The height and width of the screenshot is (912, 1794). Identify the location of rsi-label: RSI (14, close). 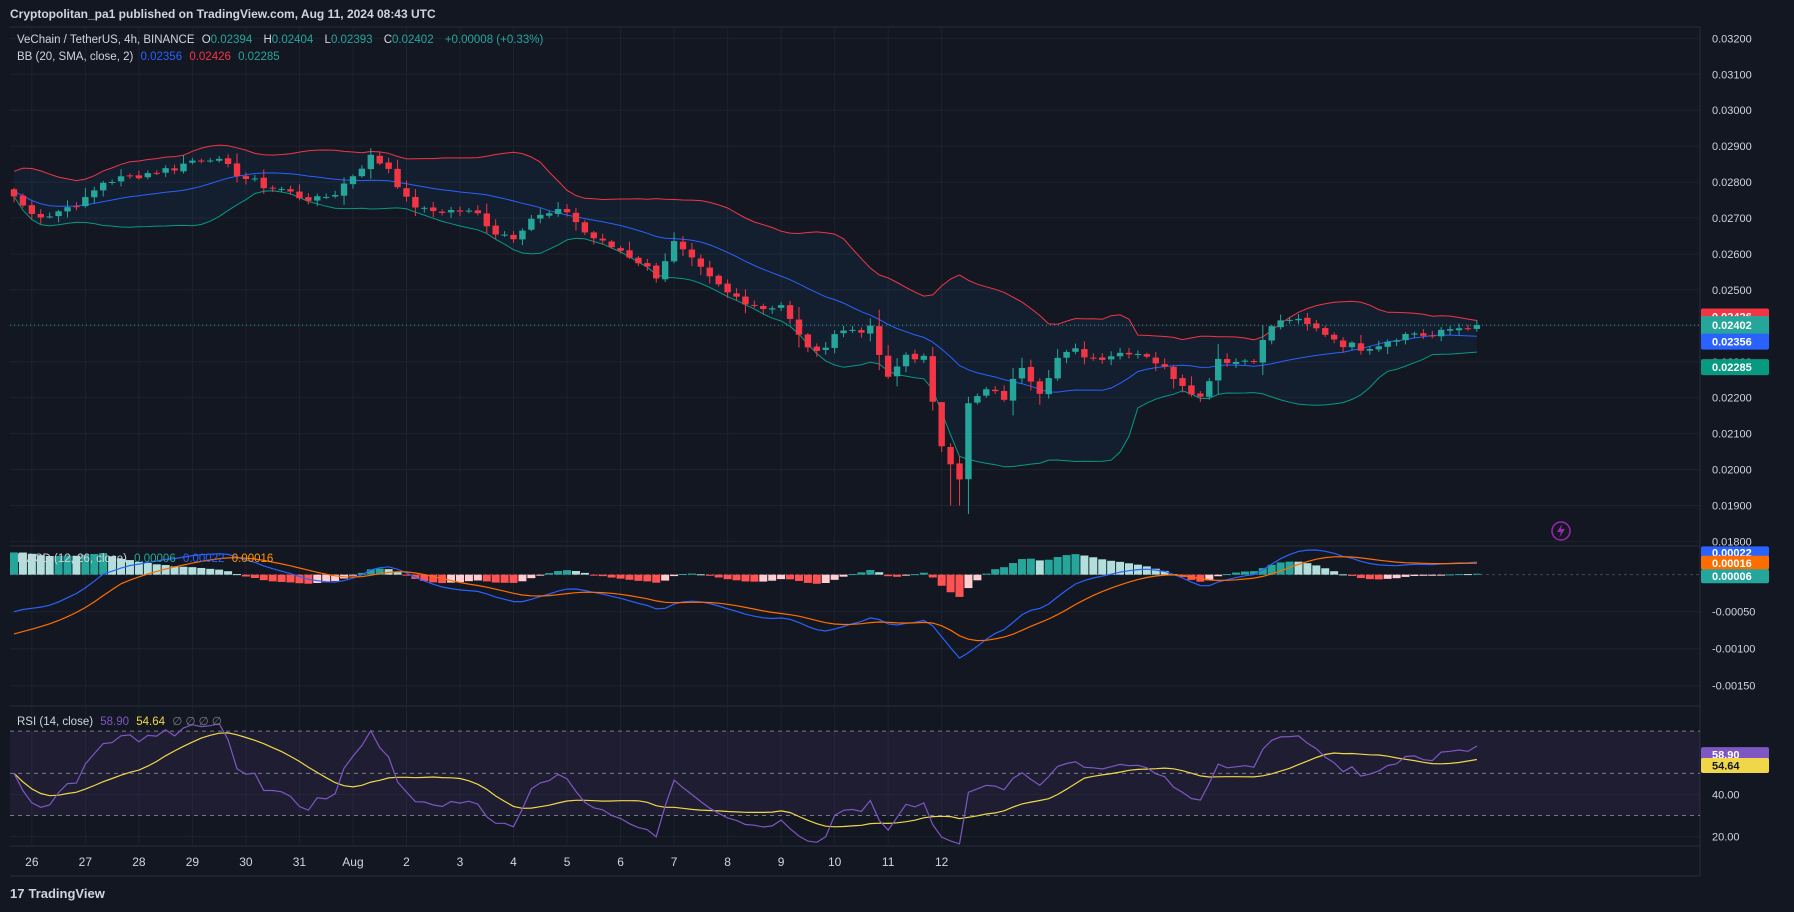
(55, 722).